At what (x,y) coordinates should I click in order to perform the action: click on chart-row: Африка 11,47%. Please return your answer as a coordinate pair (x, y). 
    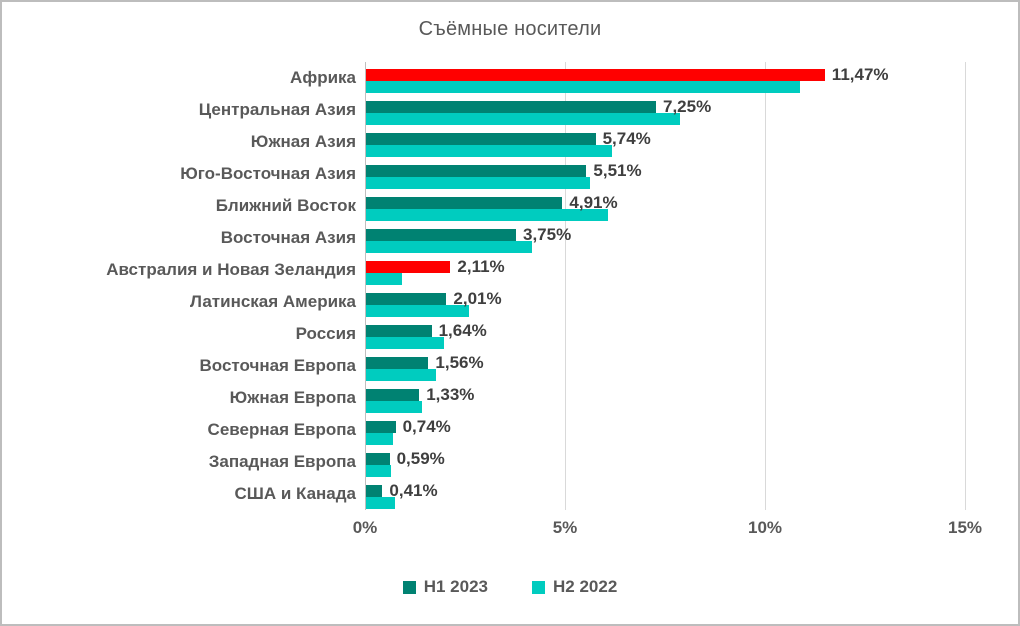
    Looking at the image, I should click on (647, 78).